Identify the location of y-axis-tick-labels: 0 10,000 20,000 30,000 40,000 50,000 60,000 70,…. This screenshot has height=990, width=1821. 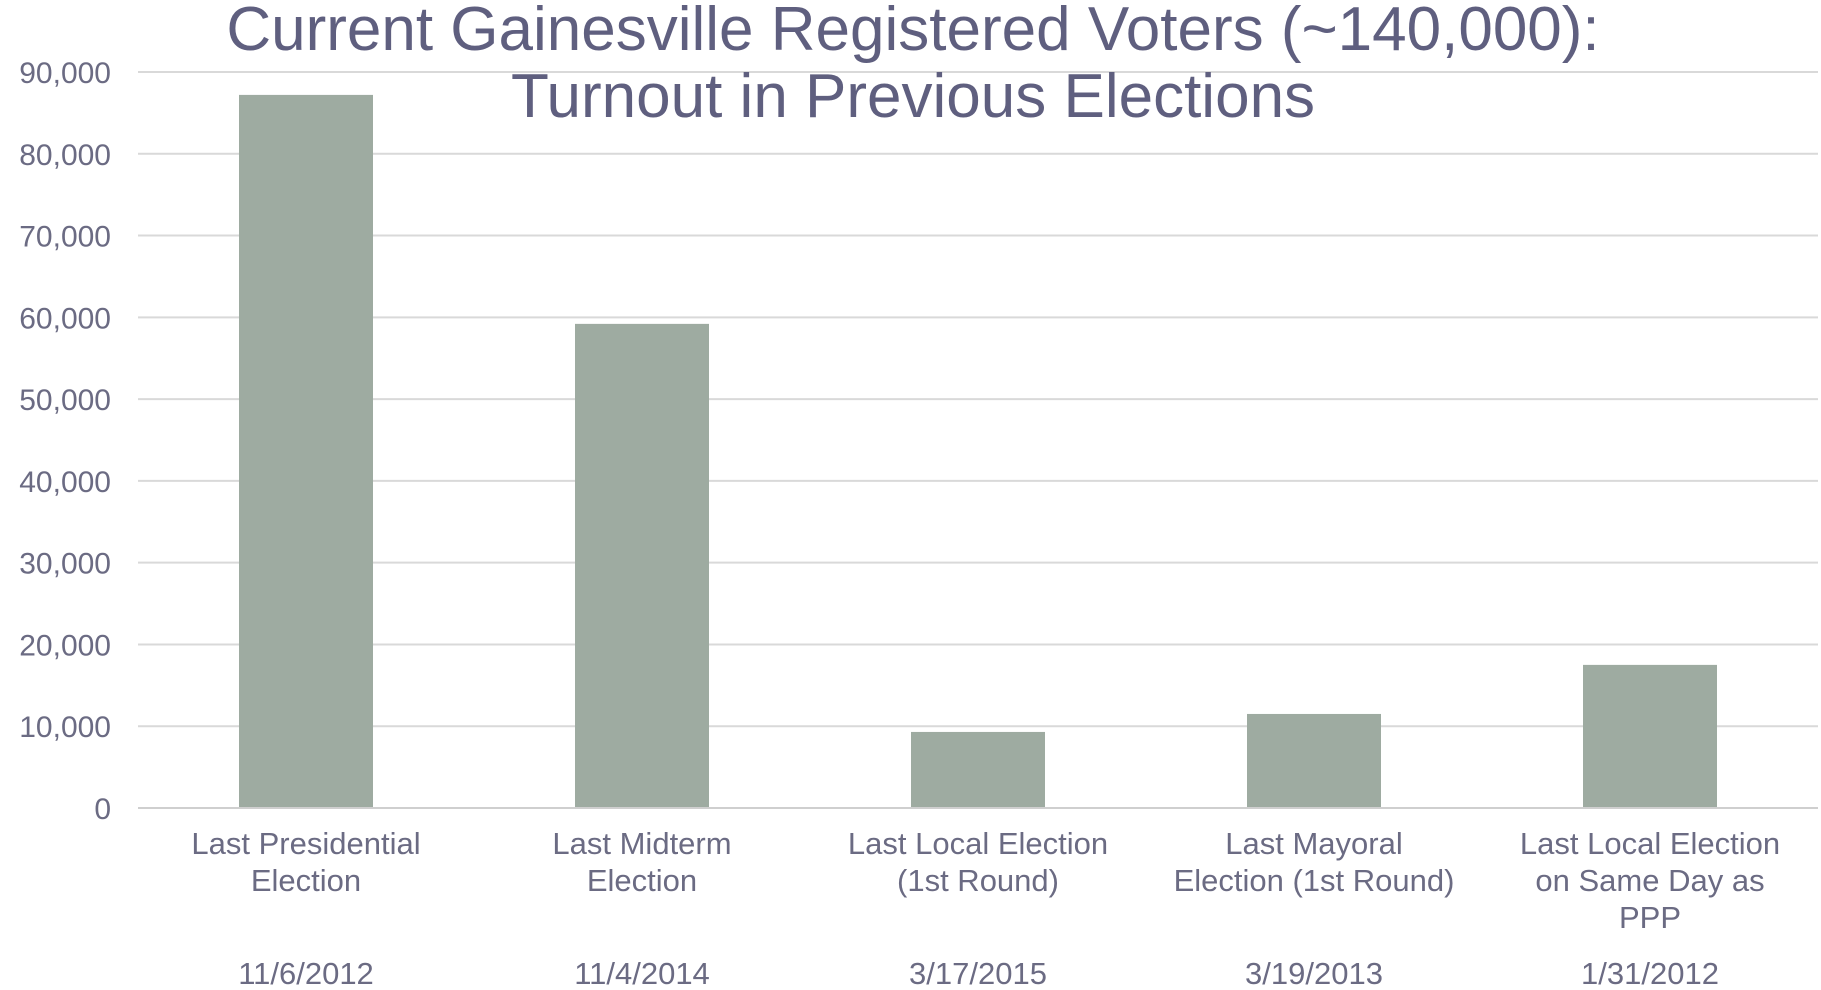
(65, 441).